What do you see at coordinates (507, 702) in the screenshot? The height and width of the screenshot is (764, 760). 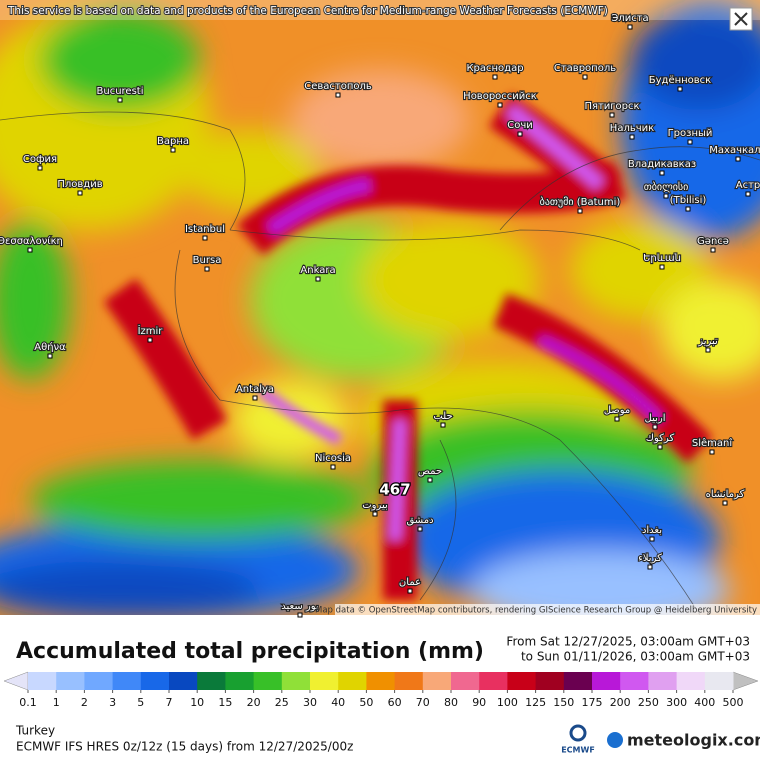 I see `colorbar-tick-label: 100` at bounding box center [507, 702].